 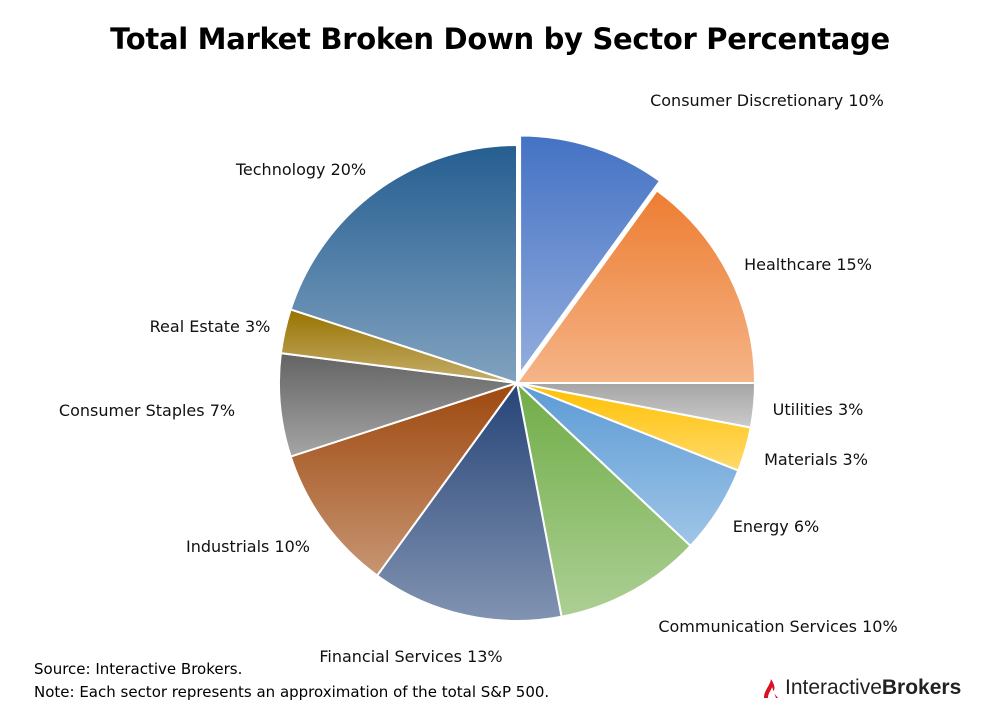 I want to click on slice-label-financial-services: Financial Services 13%, so click(x=410, y=656).